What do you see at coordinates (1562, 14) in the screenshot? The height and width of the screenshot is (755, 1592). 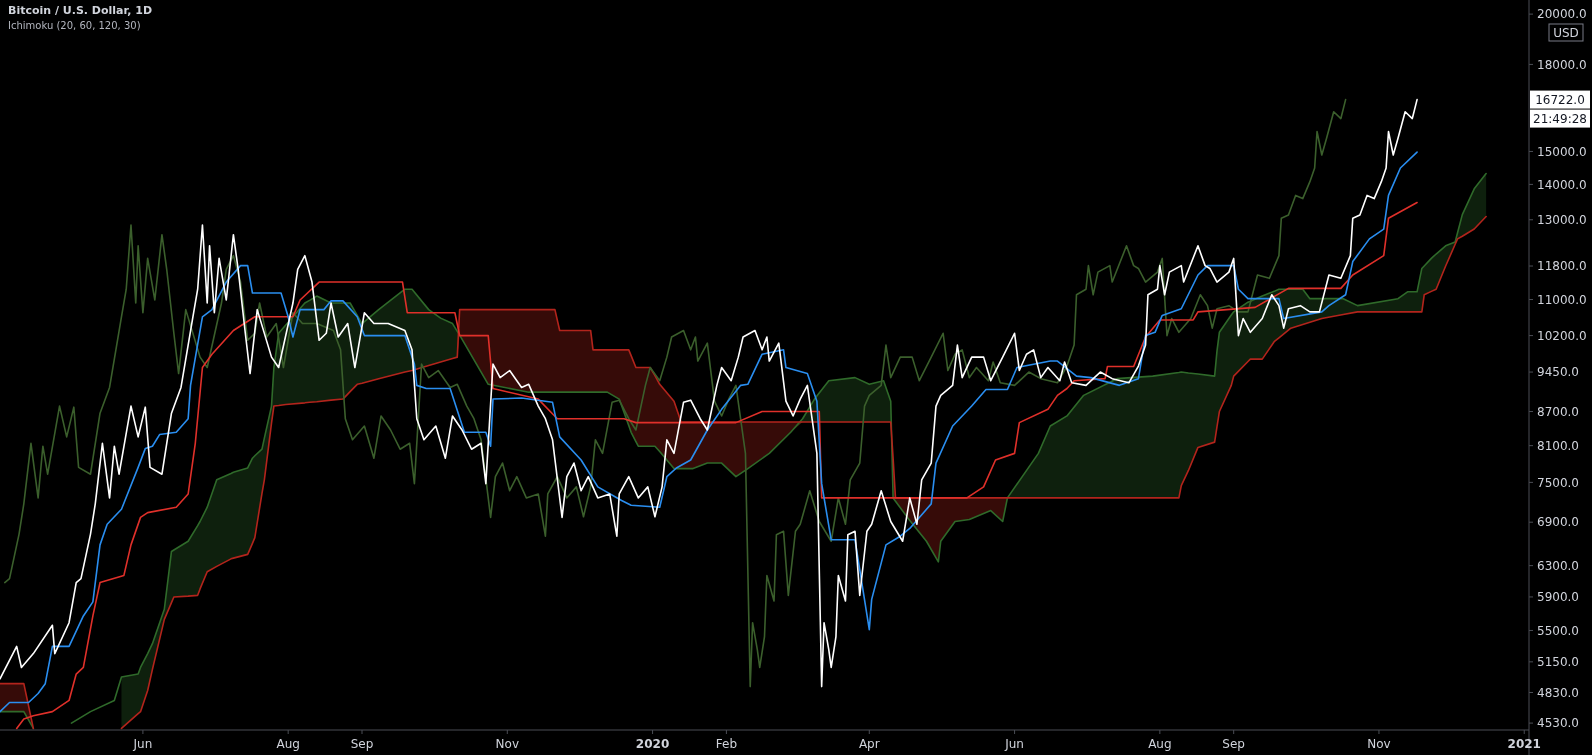 I see `y-tick-label: 20000.0` at bounding box center [1562, 14].